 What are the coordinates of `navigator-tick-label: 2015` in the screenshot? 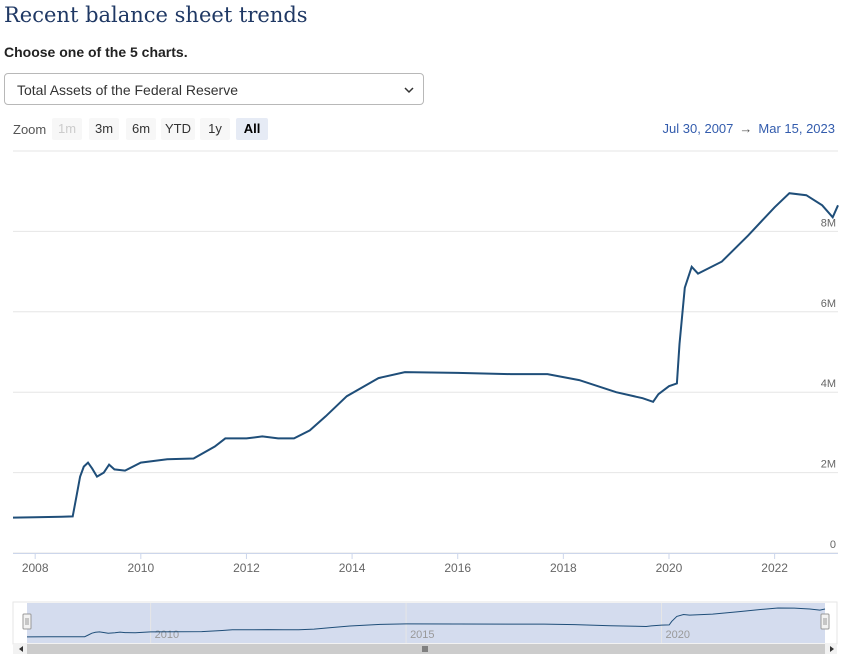 It's located at (422, 635).